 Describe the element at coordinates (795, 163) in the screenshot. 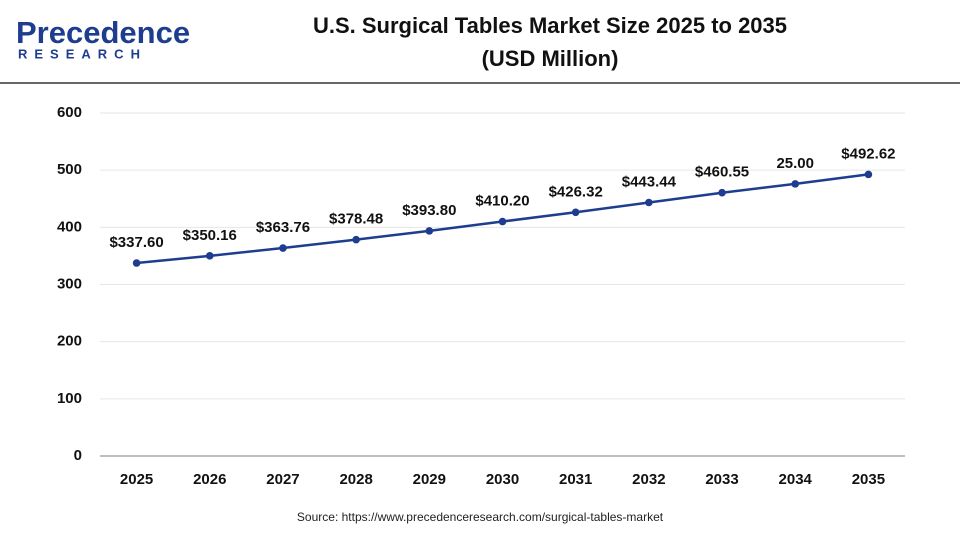

I see `annotation: 25.00` at that location.